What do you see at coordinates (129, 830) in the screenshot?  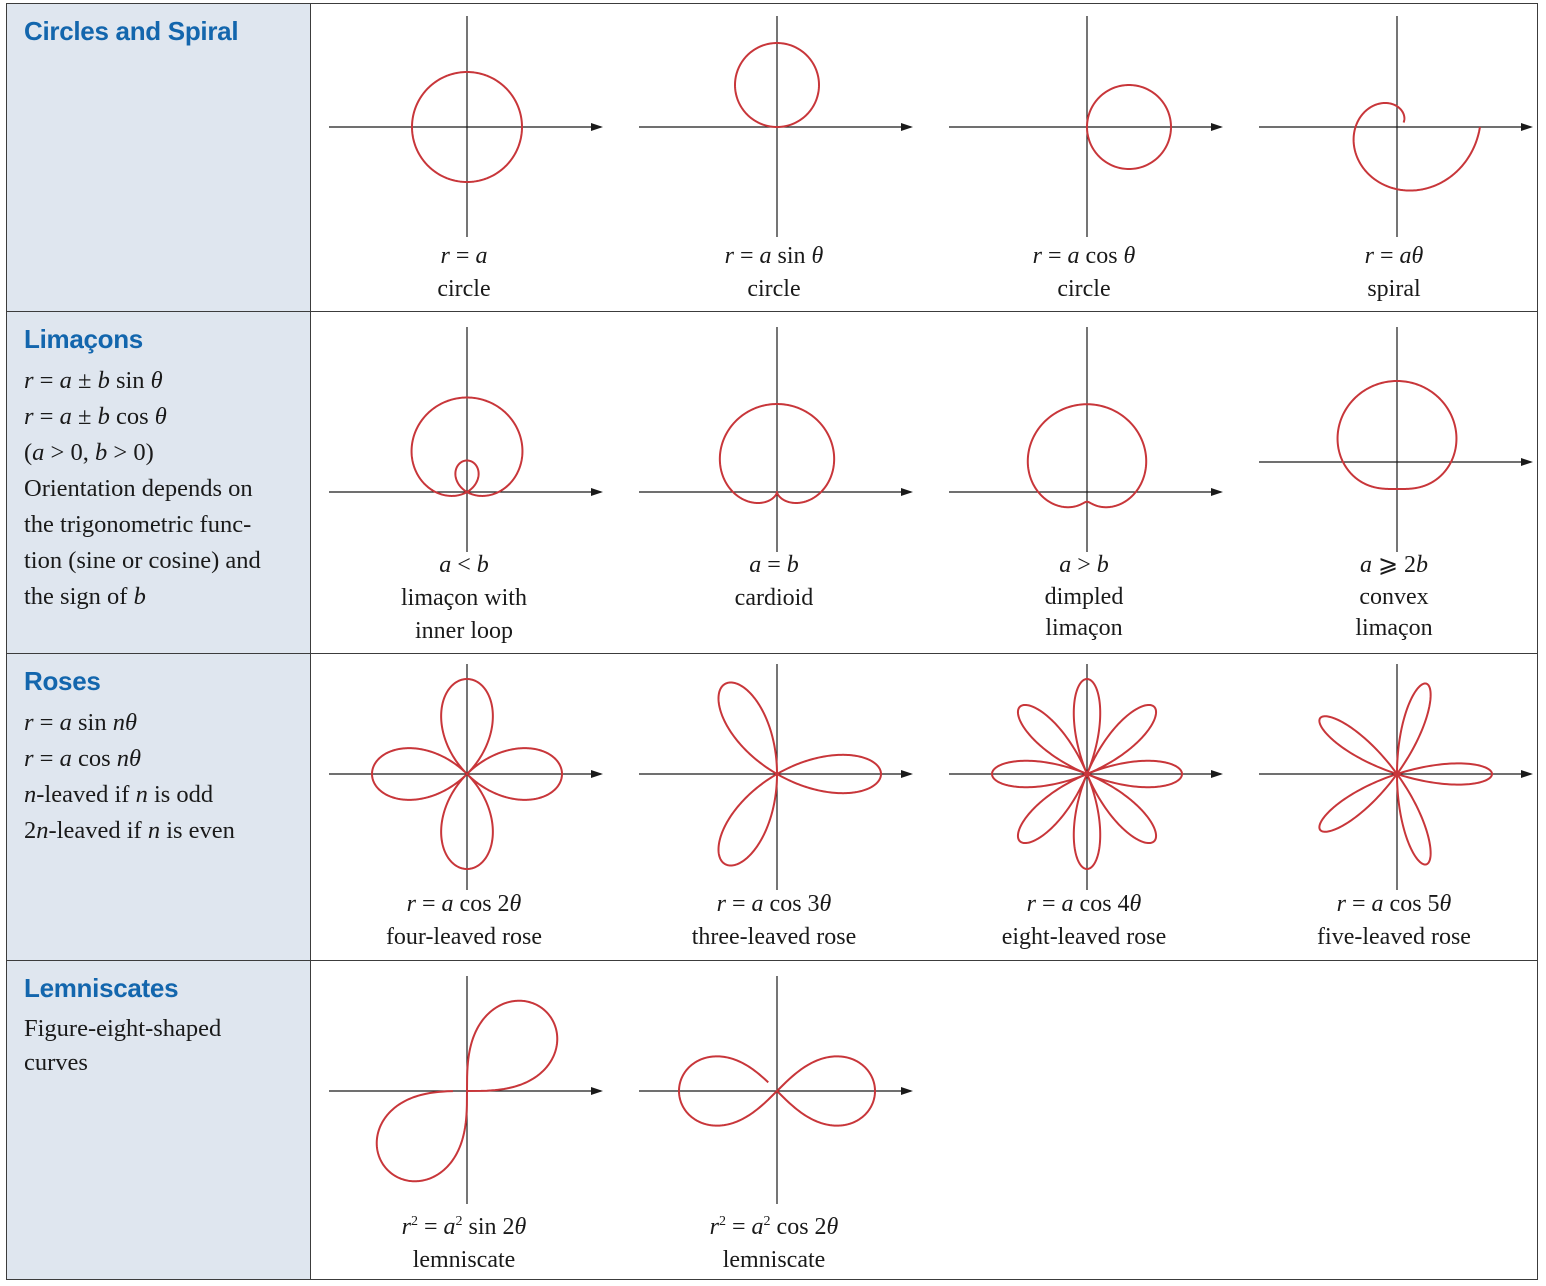 I see `description-line: 2n-leaved if n is even` at bounding box center [129, 830].